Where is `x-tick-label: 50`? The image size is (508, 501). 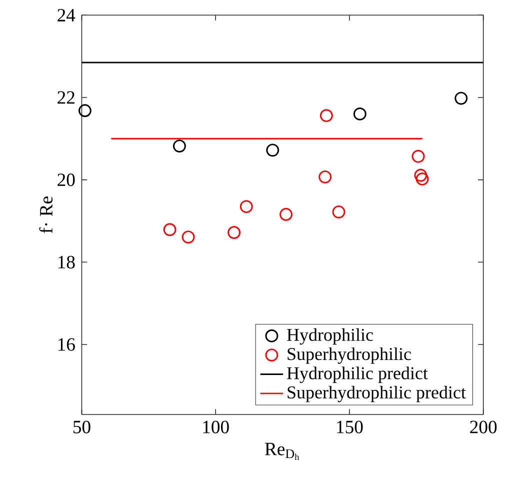
x-tick-label: 50 is located at coordinates (81, 427).